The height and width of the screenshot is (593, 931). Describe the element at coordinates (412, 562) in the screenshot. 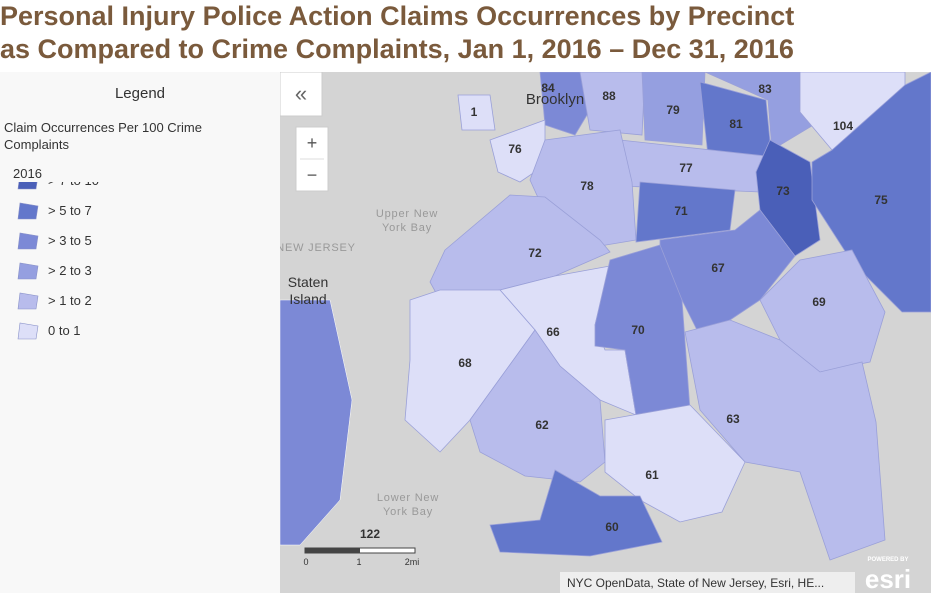

I see `scale-label: 2mi` at that location.